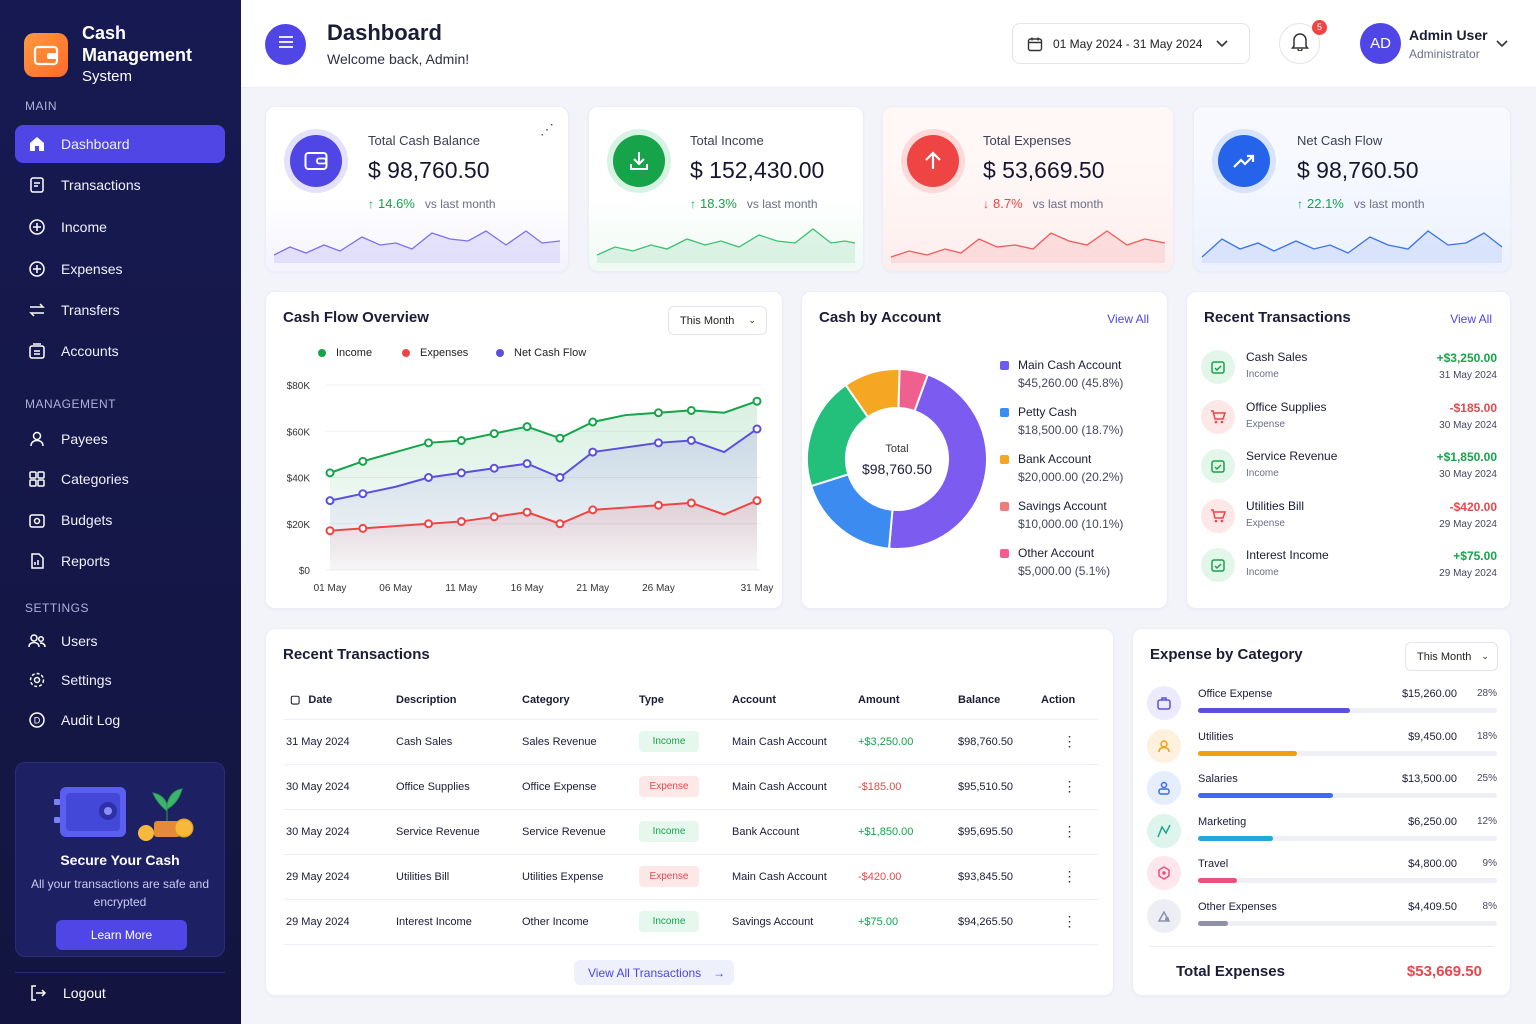 This screenshot has height=1024, width=1536. What do you see at coordinates (541, 353) in the screenshot?
I see `legend-net-cash-flow: Net Cash Flow` at bounding box center [541, 353].